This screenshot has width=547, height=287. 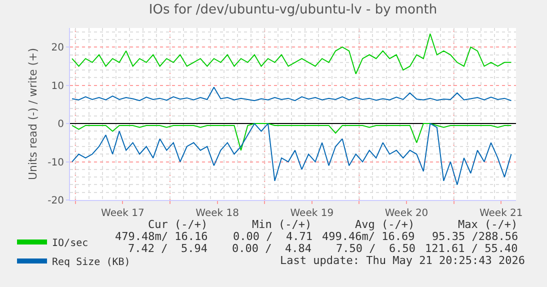 I want to click on text: 95.35 /288.56, so click(x=475, y=236).